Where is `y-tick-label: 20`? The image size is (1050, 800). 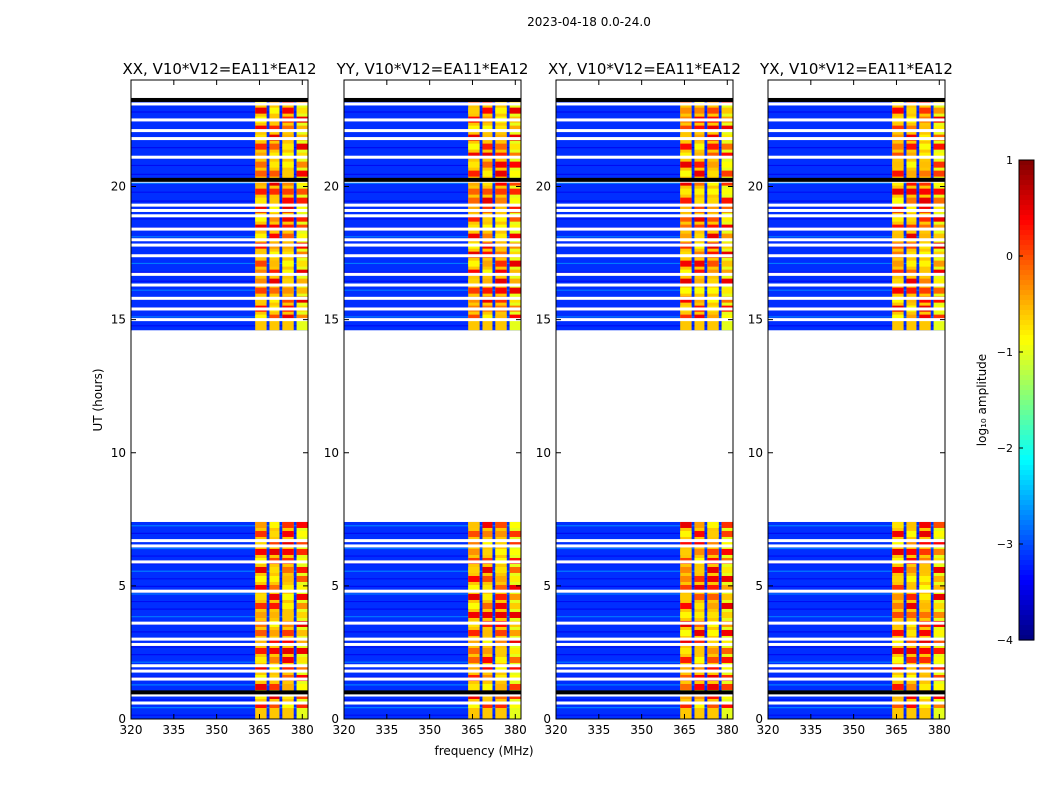
y-tick-label: 20 is located at coordinates (331, 187).